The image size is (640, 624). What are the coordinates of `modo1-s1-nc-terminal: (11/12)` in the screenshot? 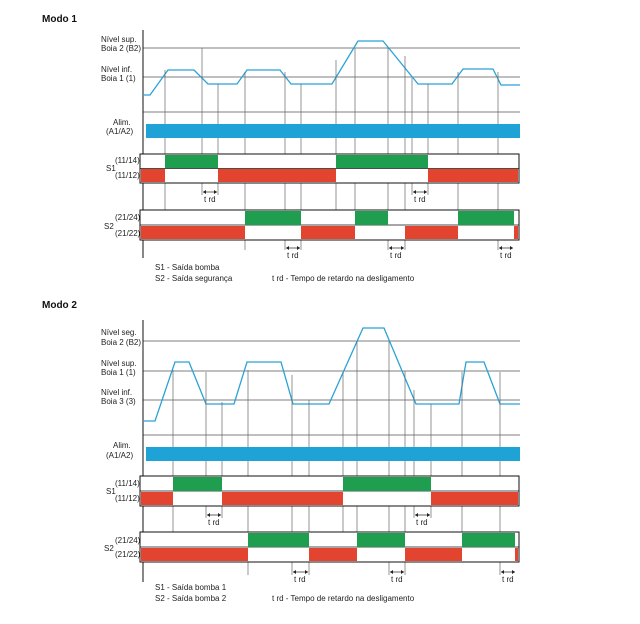 It's located at (127, 175).